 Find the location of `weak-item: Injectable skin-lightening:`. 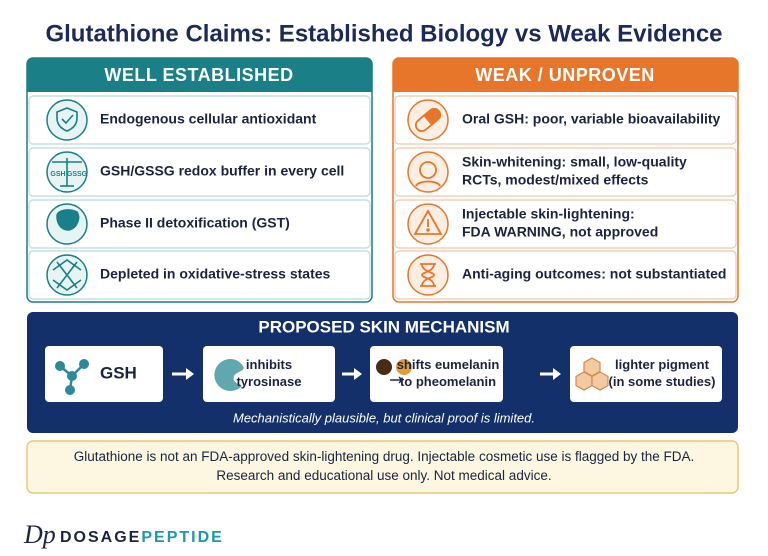

weak-item: Injectable skin-lightening: is located at coordinates (548, 214).